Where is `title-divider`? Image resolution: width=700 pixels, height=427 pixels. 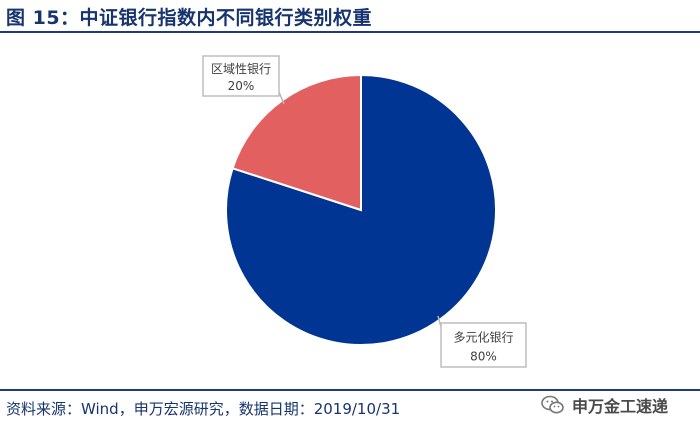 title-divider is located at coordinates (350, 32).